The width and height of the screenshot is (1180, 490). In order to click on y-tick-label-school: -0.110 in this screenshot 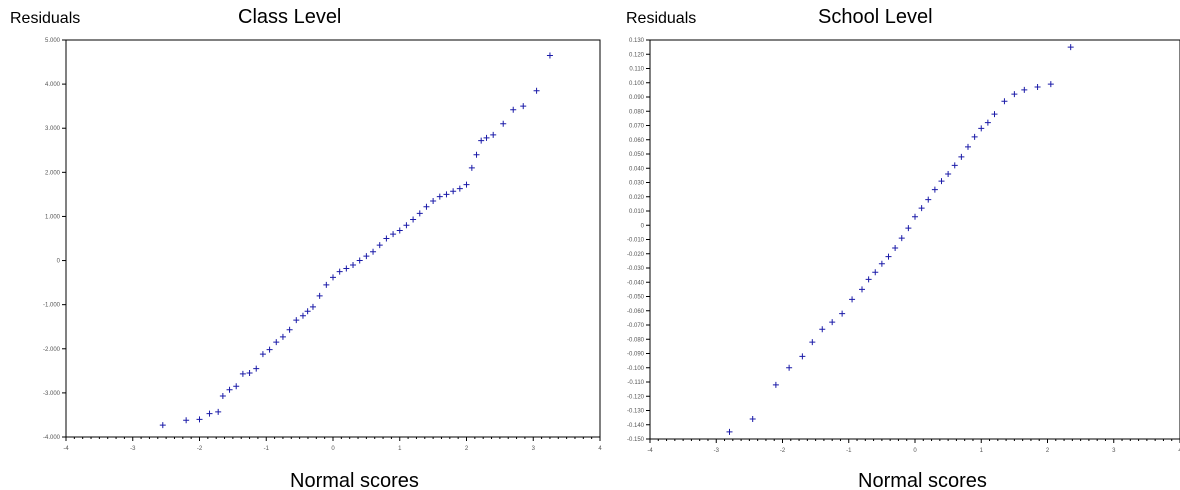, I will do `click(635, 383)`.